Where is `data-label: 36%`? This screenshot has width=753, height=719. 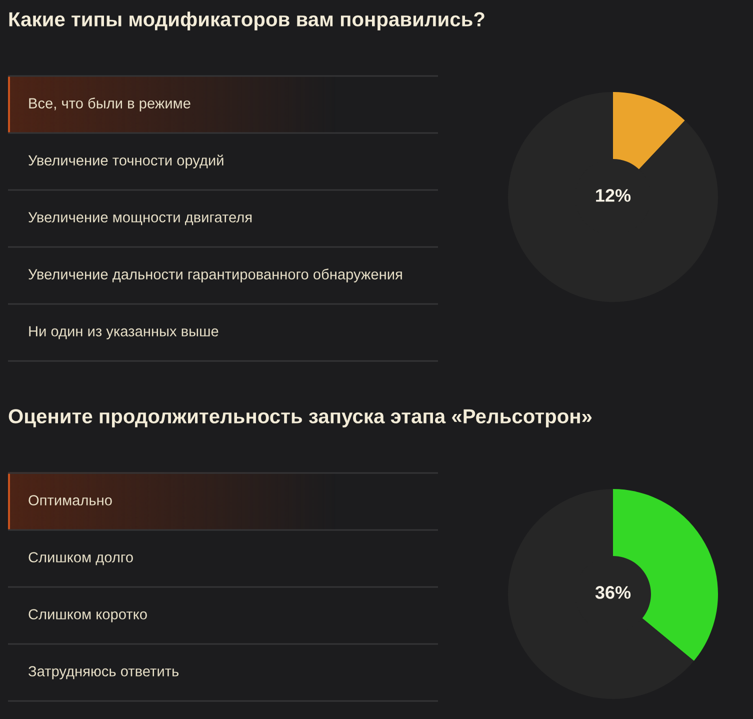 data-label: 36% is located at coordinates (613, 592).